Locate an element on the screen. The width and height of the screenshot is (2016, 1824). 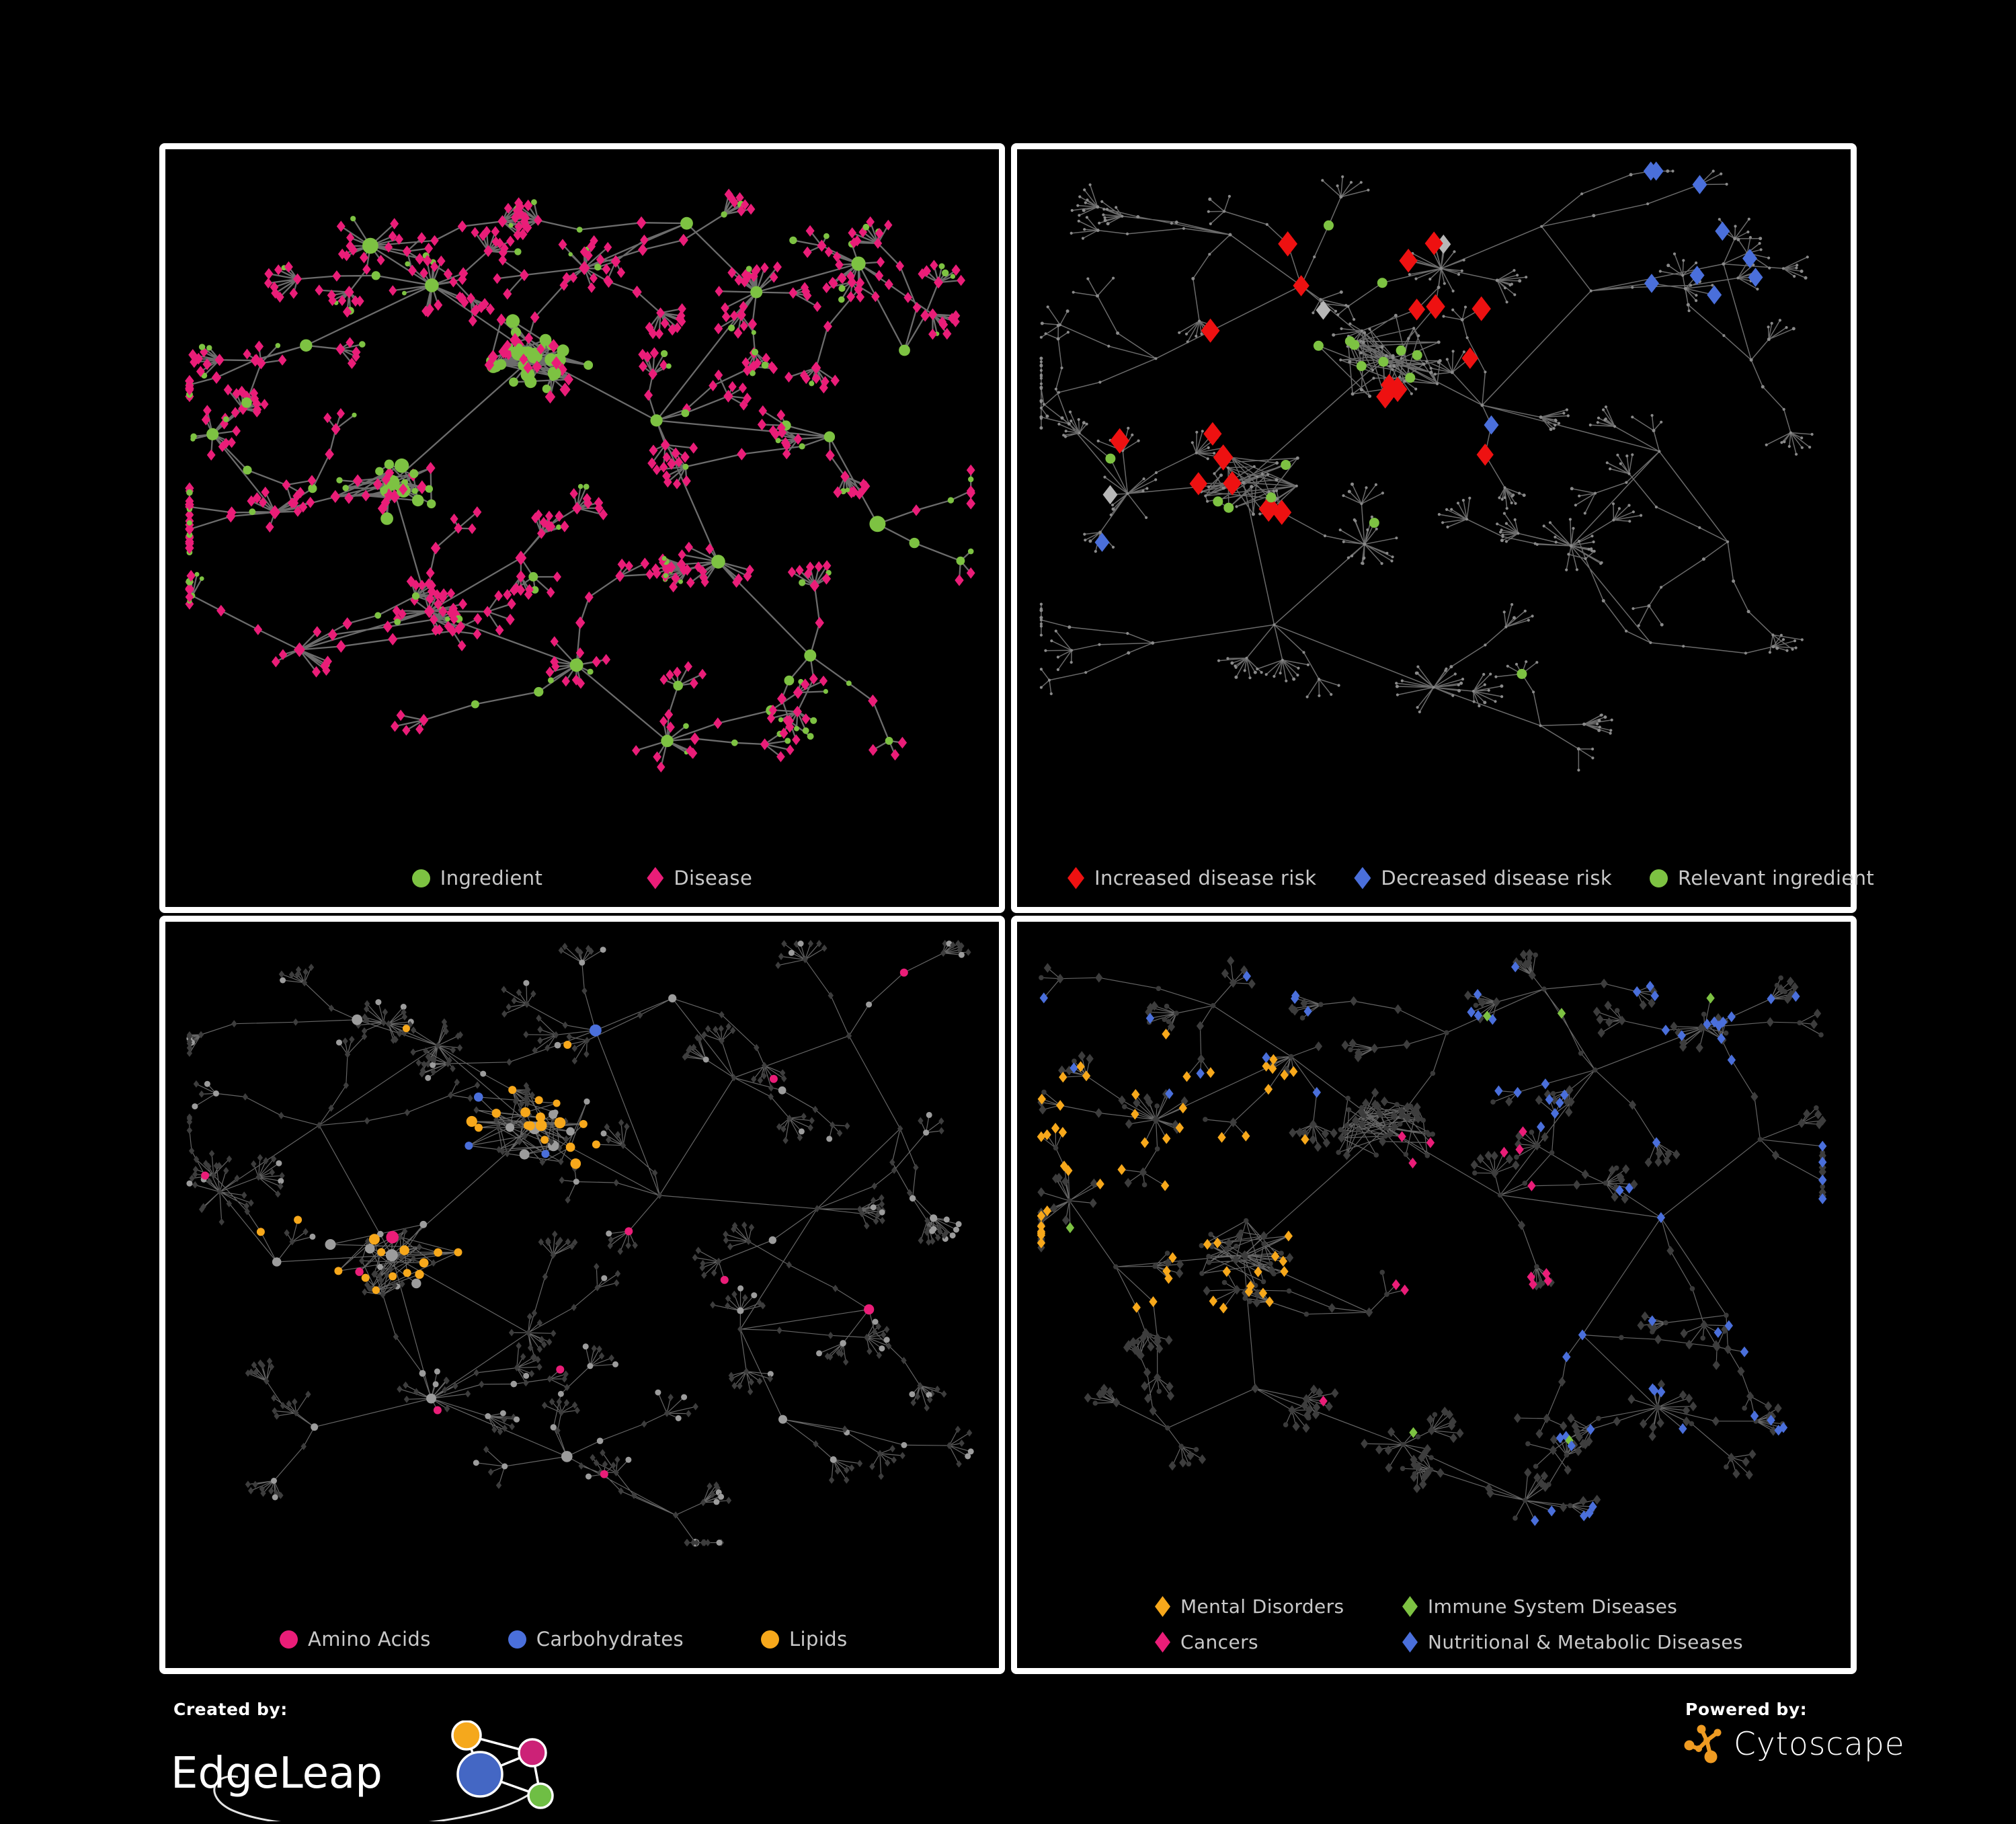
network-graph-nutrient-classes is located at coordinates (580, 1243).